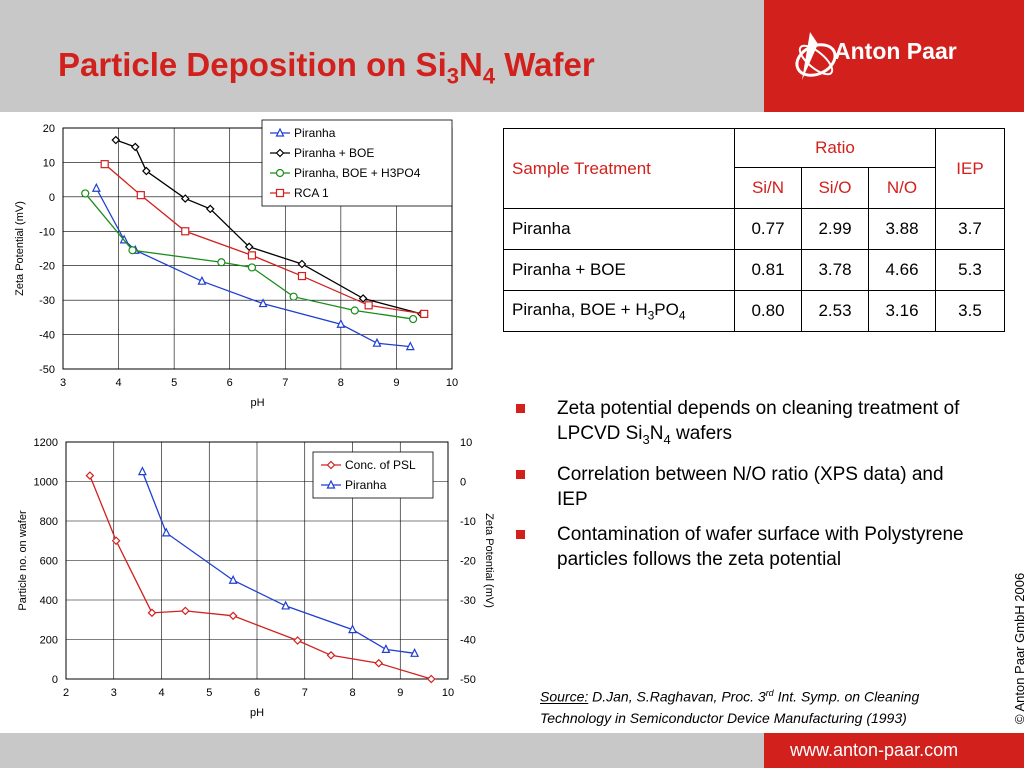 The height and width of the screenshot is (768, 1024). I want to click on header-iep: IEP, so click(970, 168).